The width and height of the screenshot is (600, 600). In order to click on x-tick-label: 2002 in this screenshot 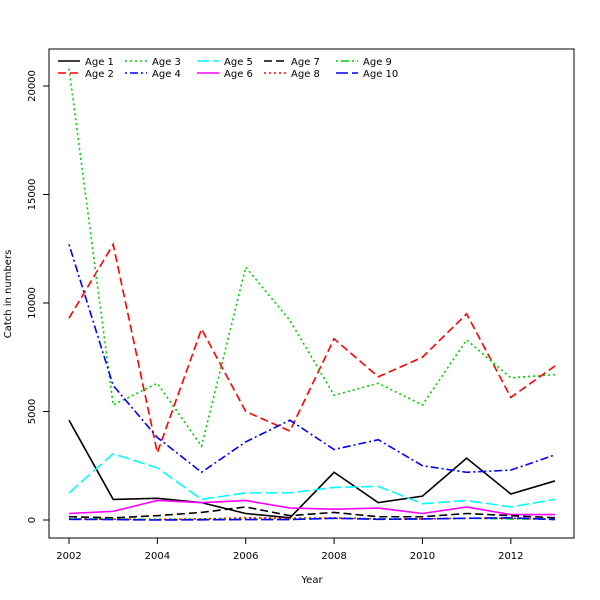, I will do `click(68, 556)`.